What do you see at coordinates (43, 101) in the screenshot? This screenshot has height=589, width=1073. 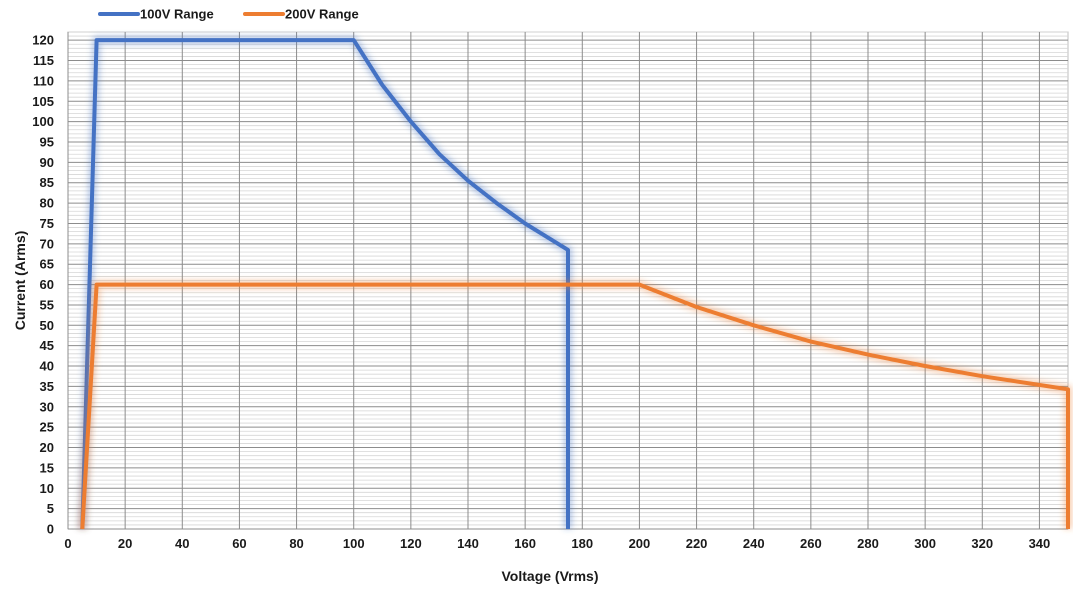 I see `y-tick-label: 105` at bounding box center [43, 101].